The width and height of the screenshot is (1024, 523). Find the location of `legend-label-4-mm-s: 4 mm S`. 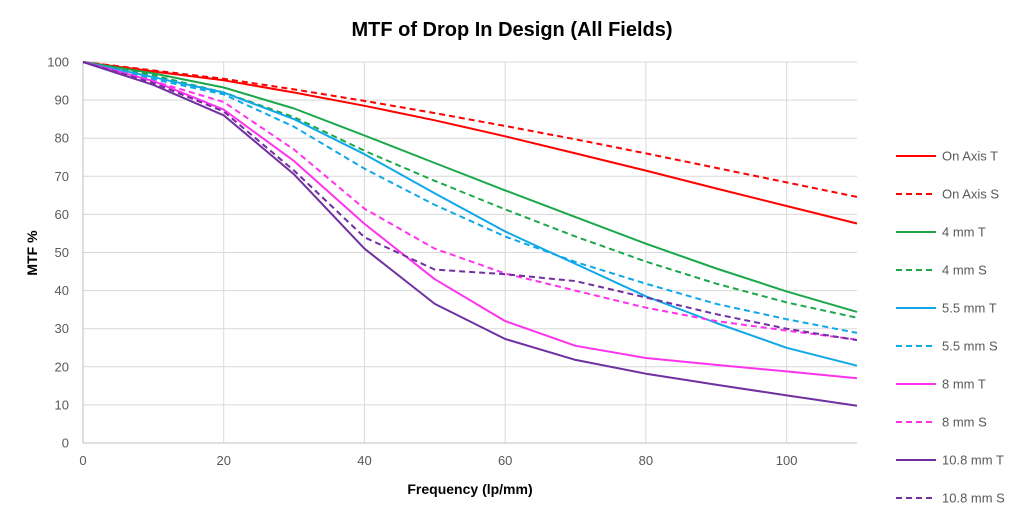

legend-label-4-mm-s: 4 mm S is located at coordinates (964, 270).